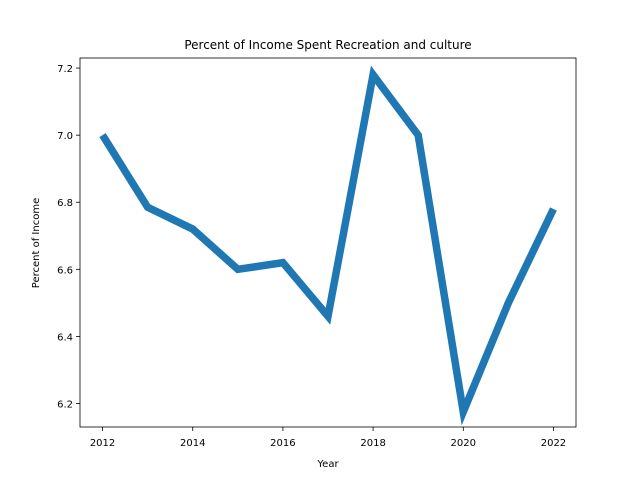 This screenshot has height=480, width=640. What do you see at coordinates (65, 405) in the screenshot?
I see `y-tick-label: 6.2` at bounding box center [65, 405].